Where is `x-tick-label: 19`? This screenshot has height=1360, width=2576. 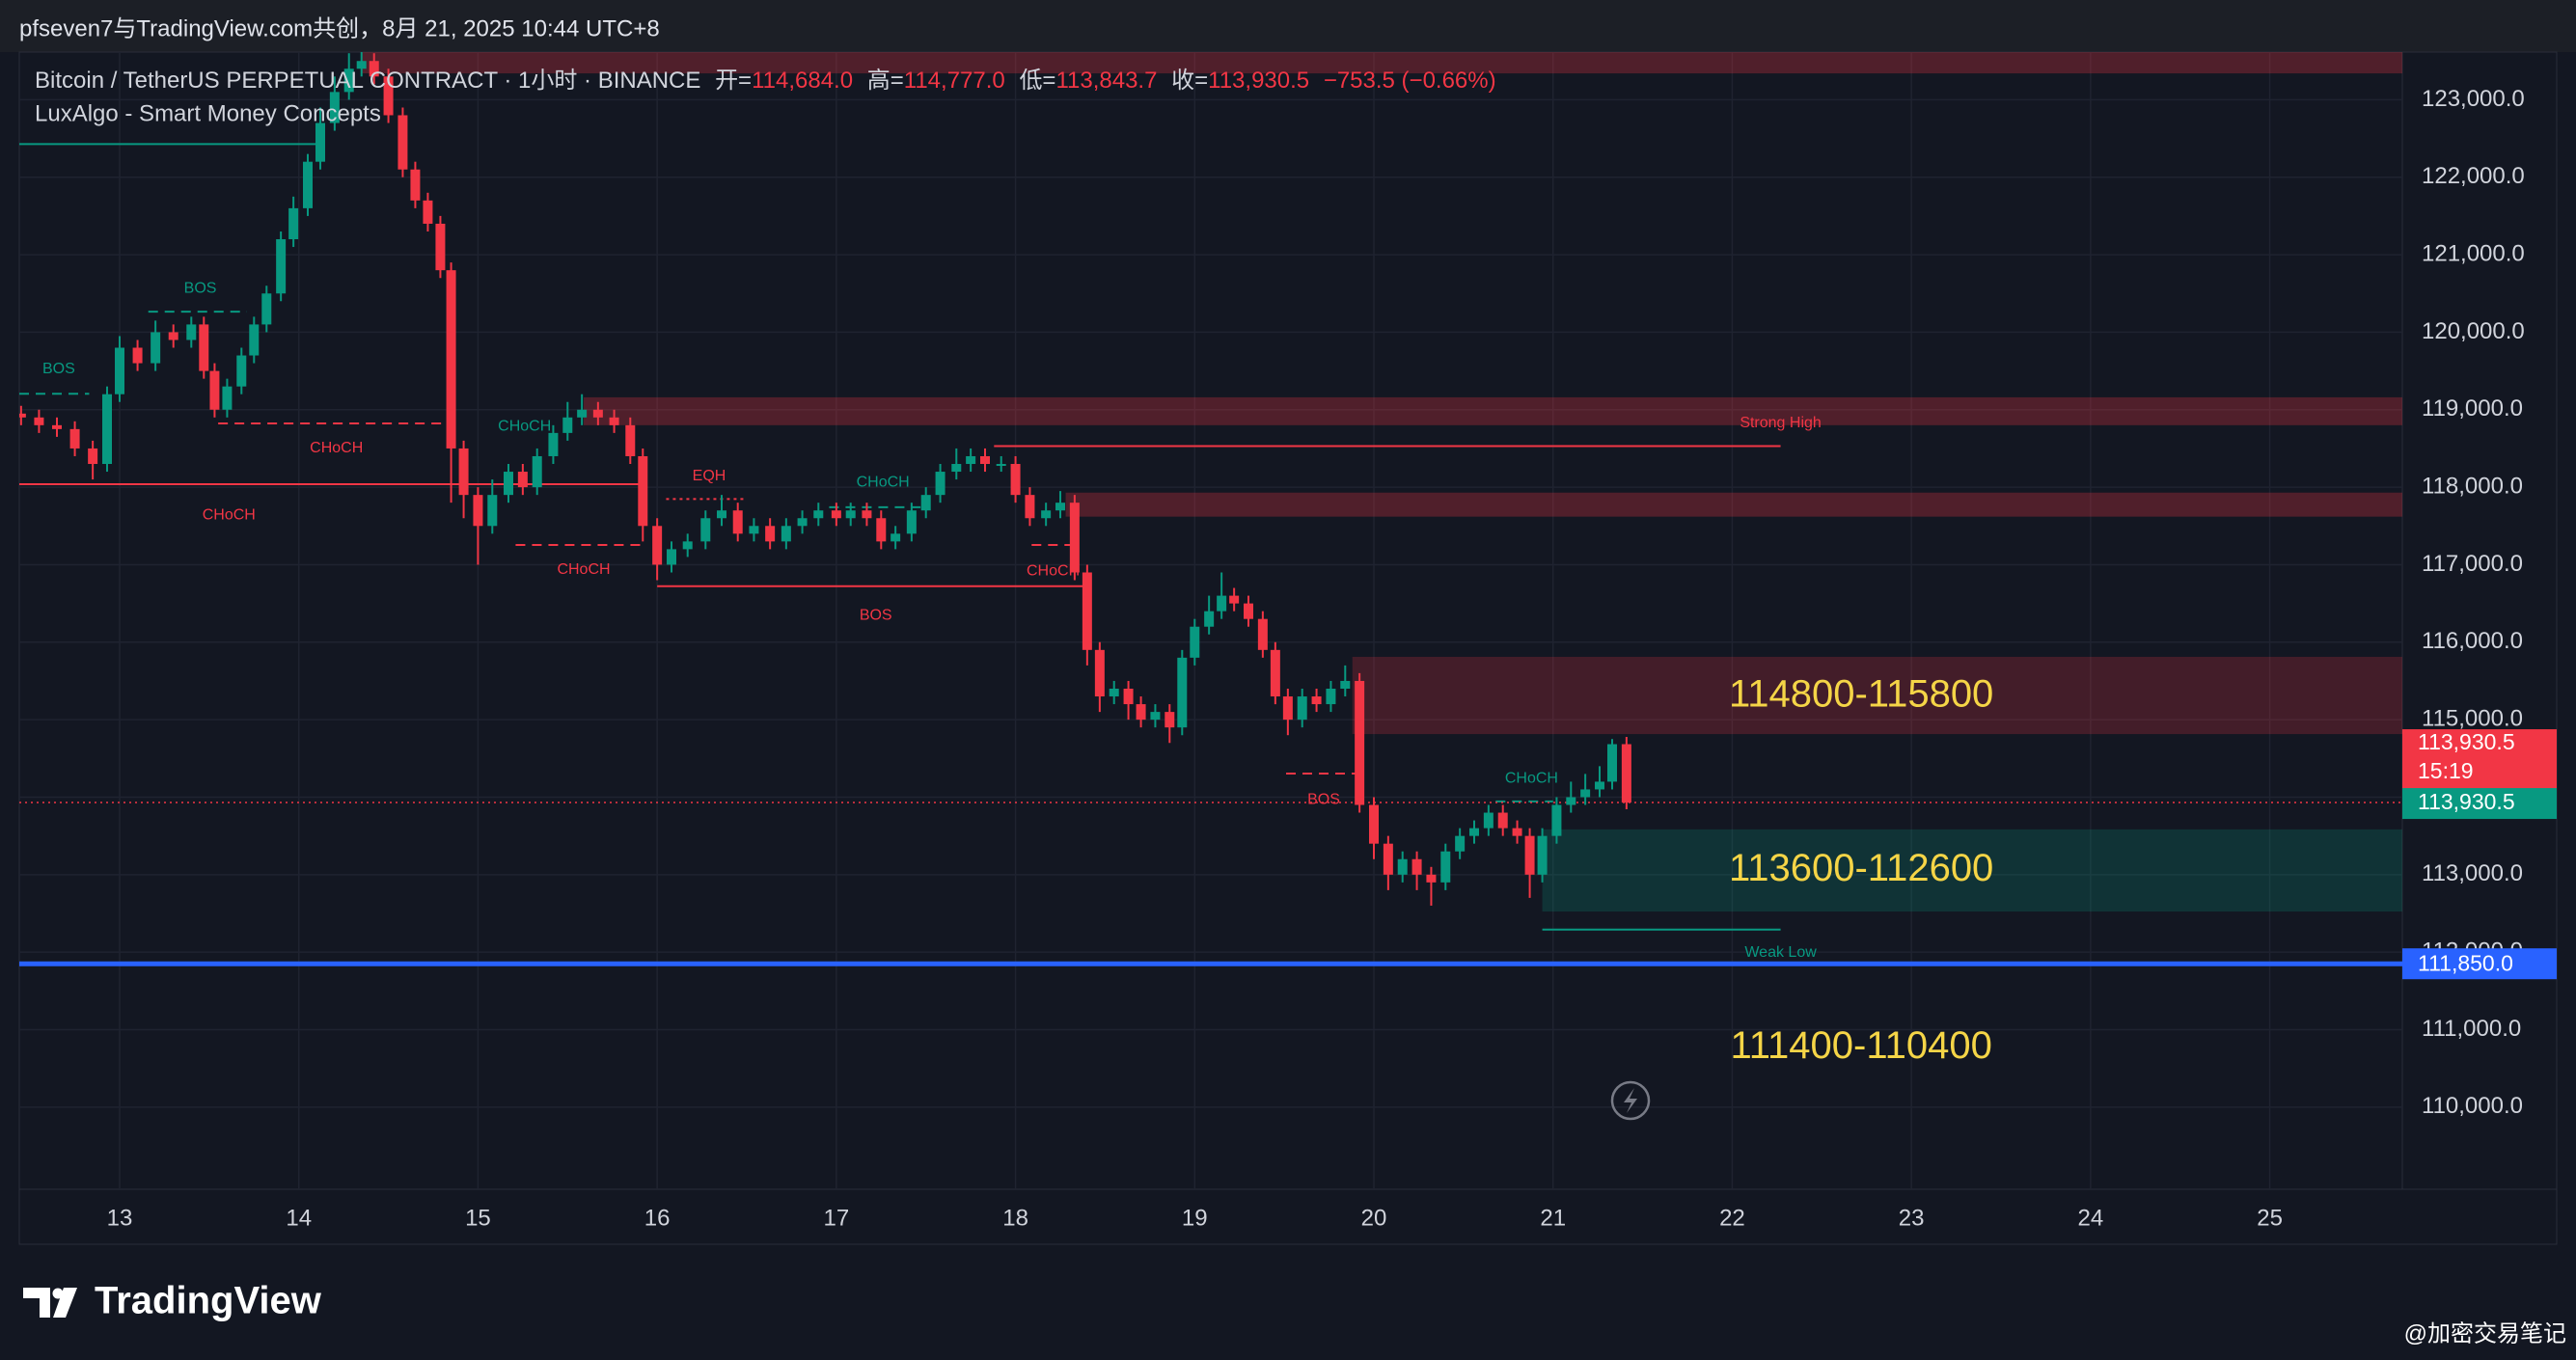
x-tick-label: 19 is located at coordinates (1195, 1218).